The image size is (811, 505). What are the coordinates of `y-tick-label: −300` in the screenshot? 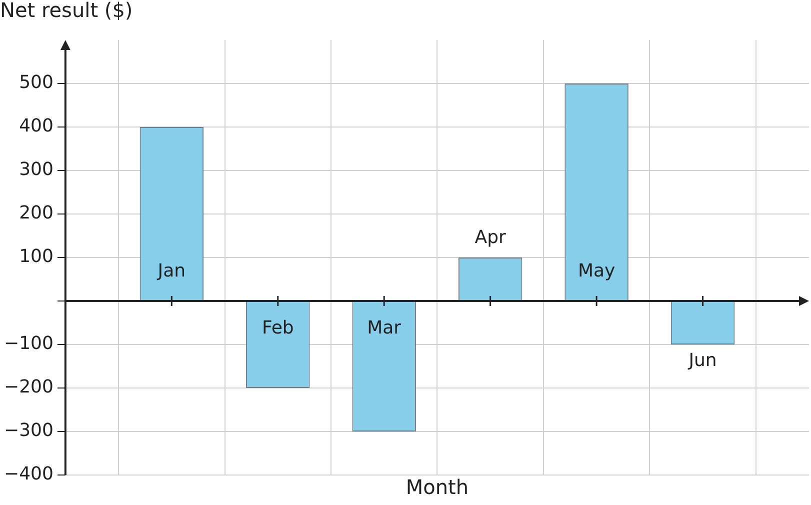 It's located at (29, 431).